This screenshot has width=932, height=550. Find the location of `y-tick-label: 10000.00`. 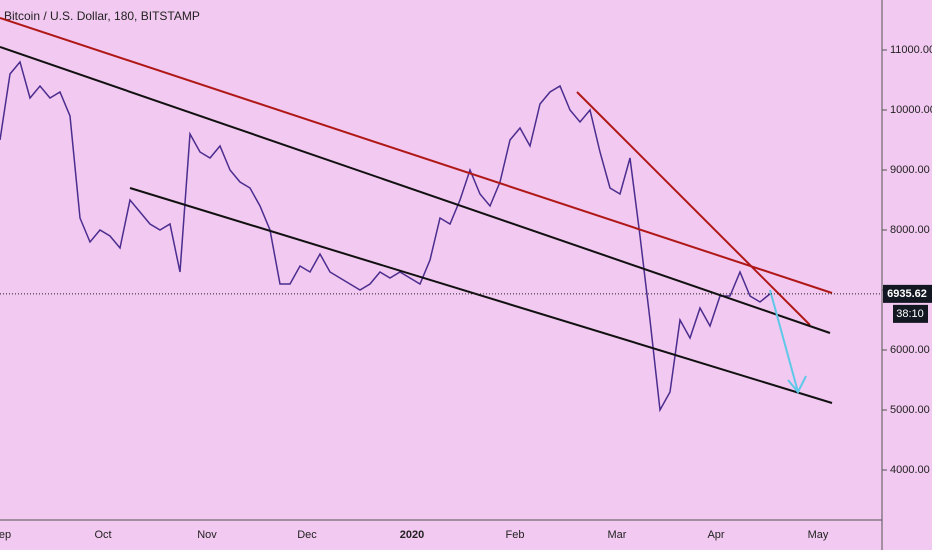

y-tick-label: 10000.00 is located at coordinates (911, 110).